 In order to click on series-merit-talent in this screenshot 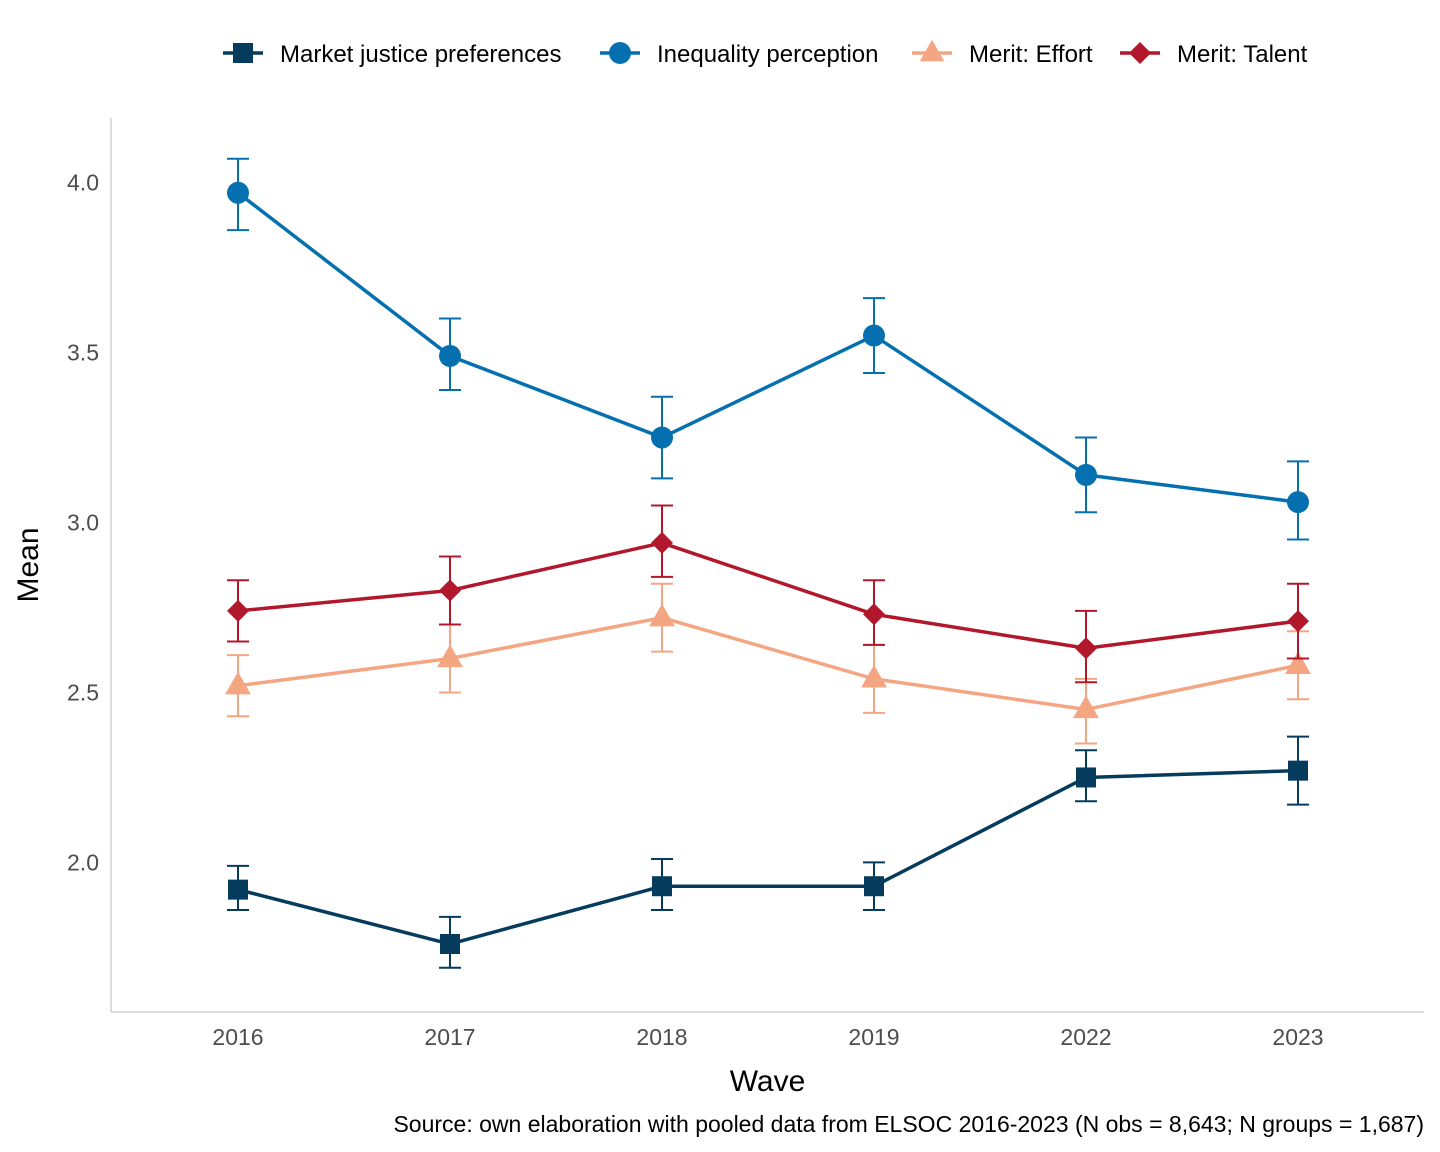, I will do `click(768, 594)`.